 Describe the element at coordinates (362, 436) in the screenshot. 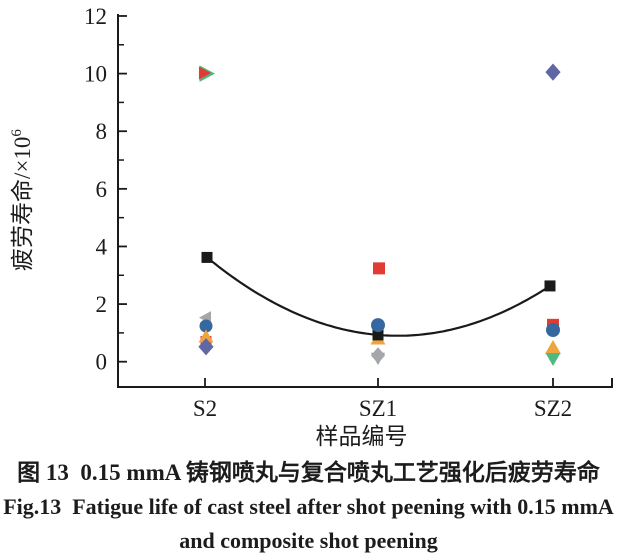

I see `x-axis-title: 样品编号` at that location.